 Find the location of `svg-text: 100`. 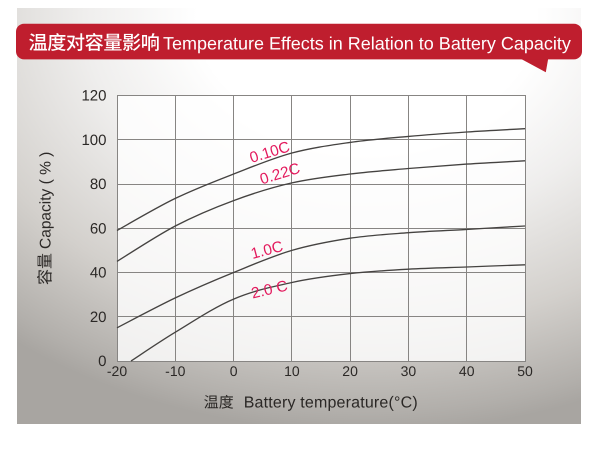

svg-text: 100 is located at coordinates (93, 140).